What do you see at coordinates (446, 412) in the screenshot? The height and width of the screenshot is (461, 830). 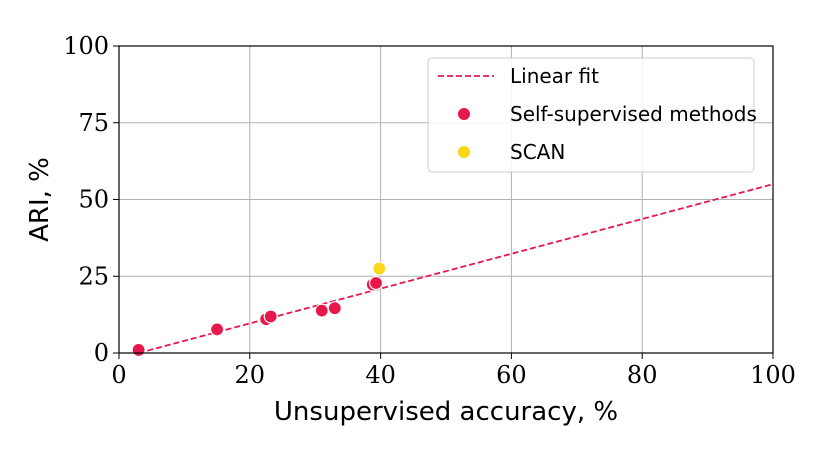 I see `x-axis-label: Unsupervised accuracy, %` at bounding box center [446, 412].